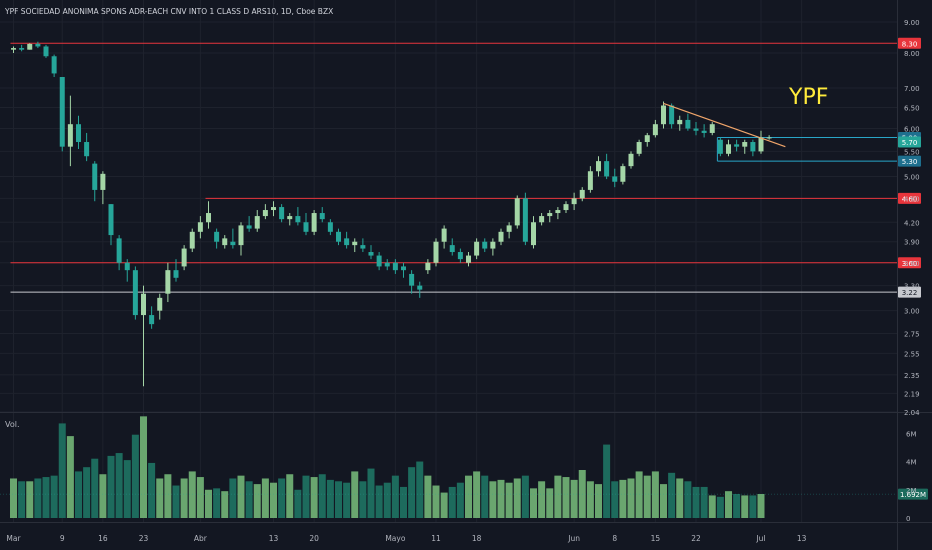  What do you see at coordinates (912, 23) in the screenshot?
I see `price-tick-label: 9.00` at bounding box center [912, 23].